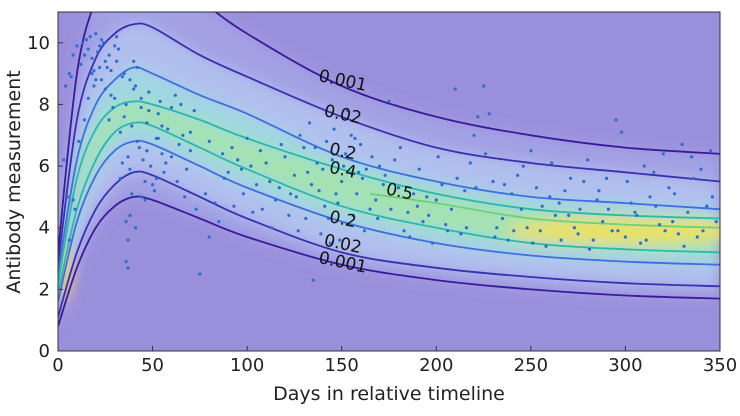  Describe the element at coordinates (152, 365) in the screenshot. I see `x-tick-label: 50` at that location.